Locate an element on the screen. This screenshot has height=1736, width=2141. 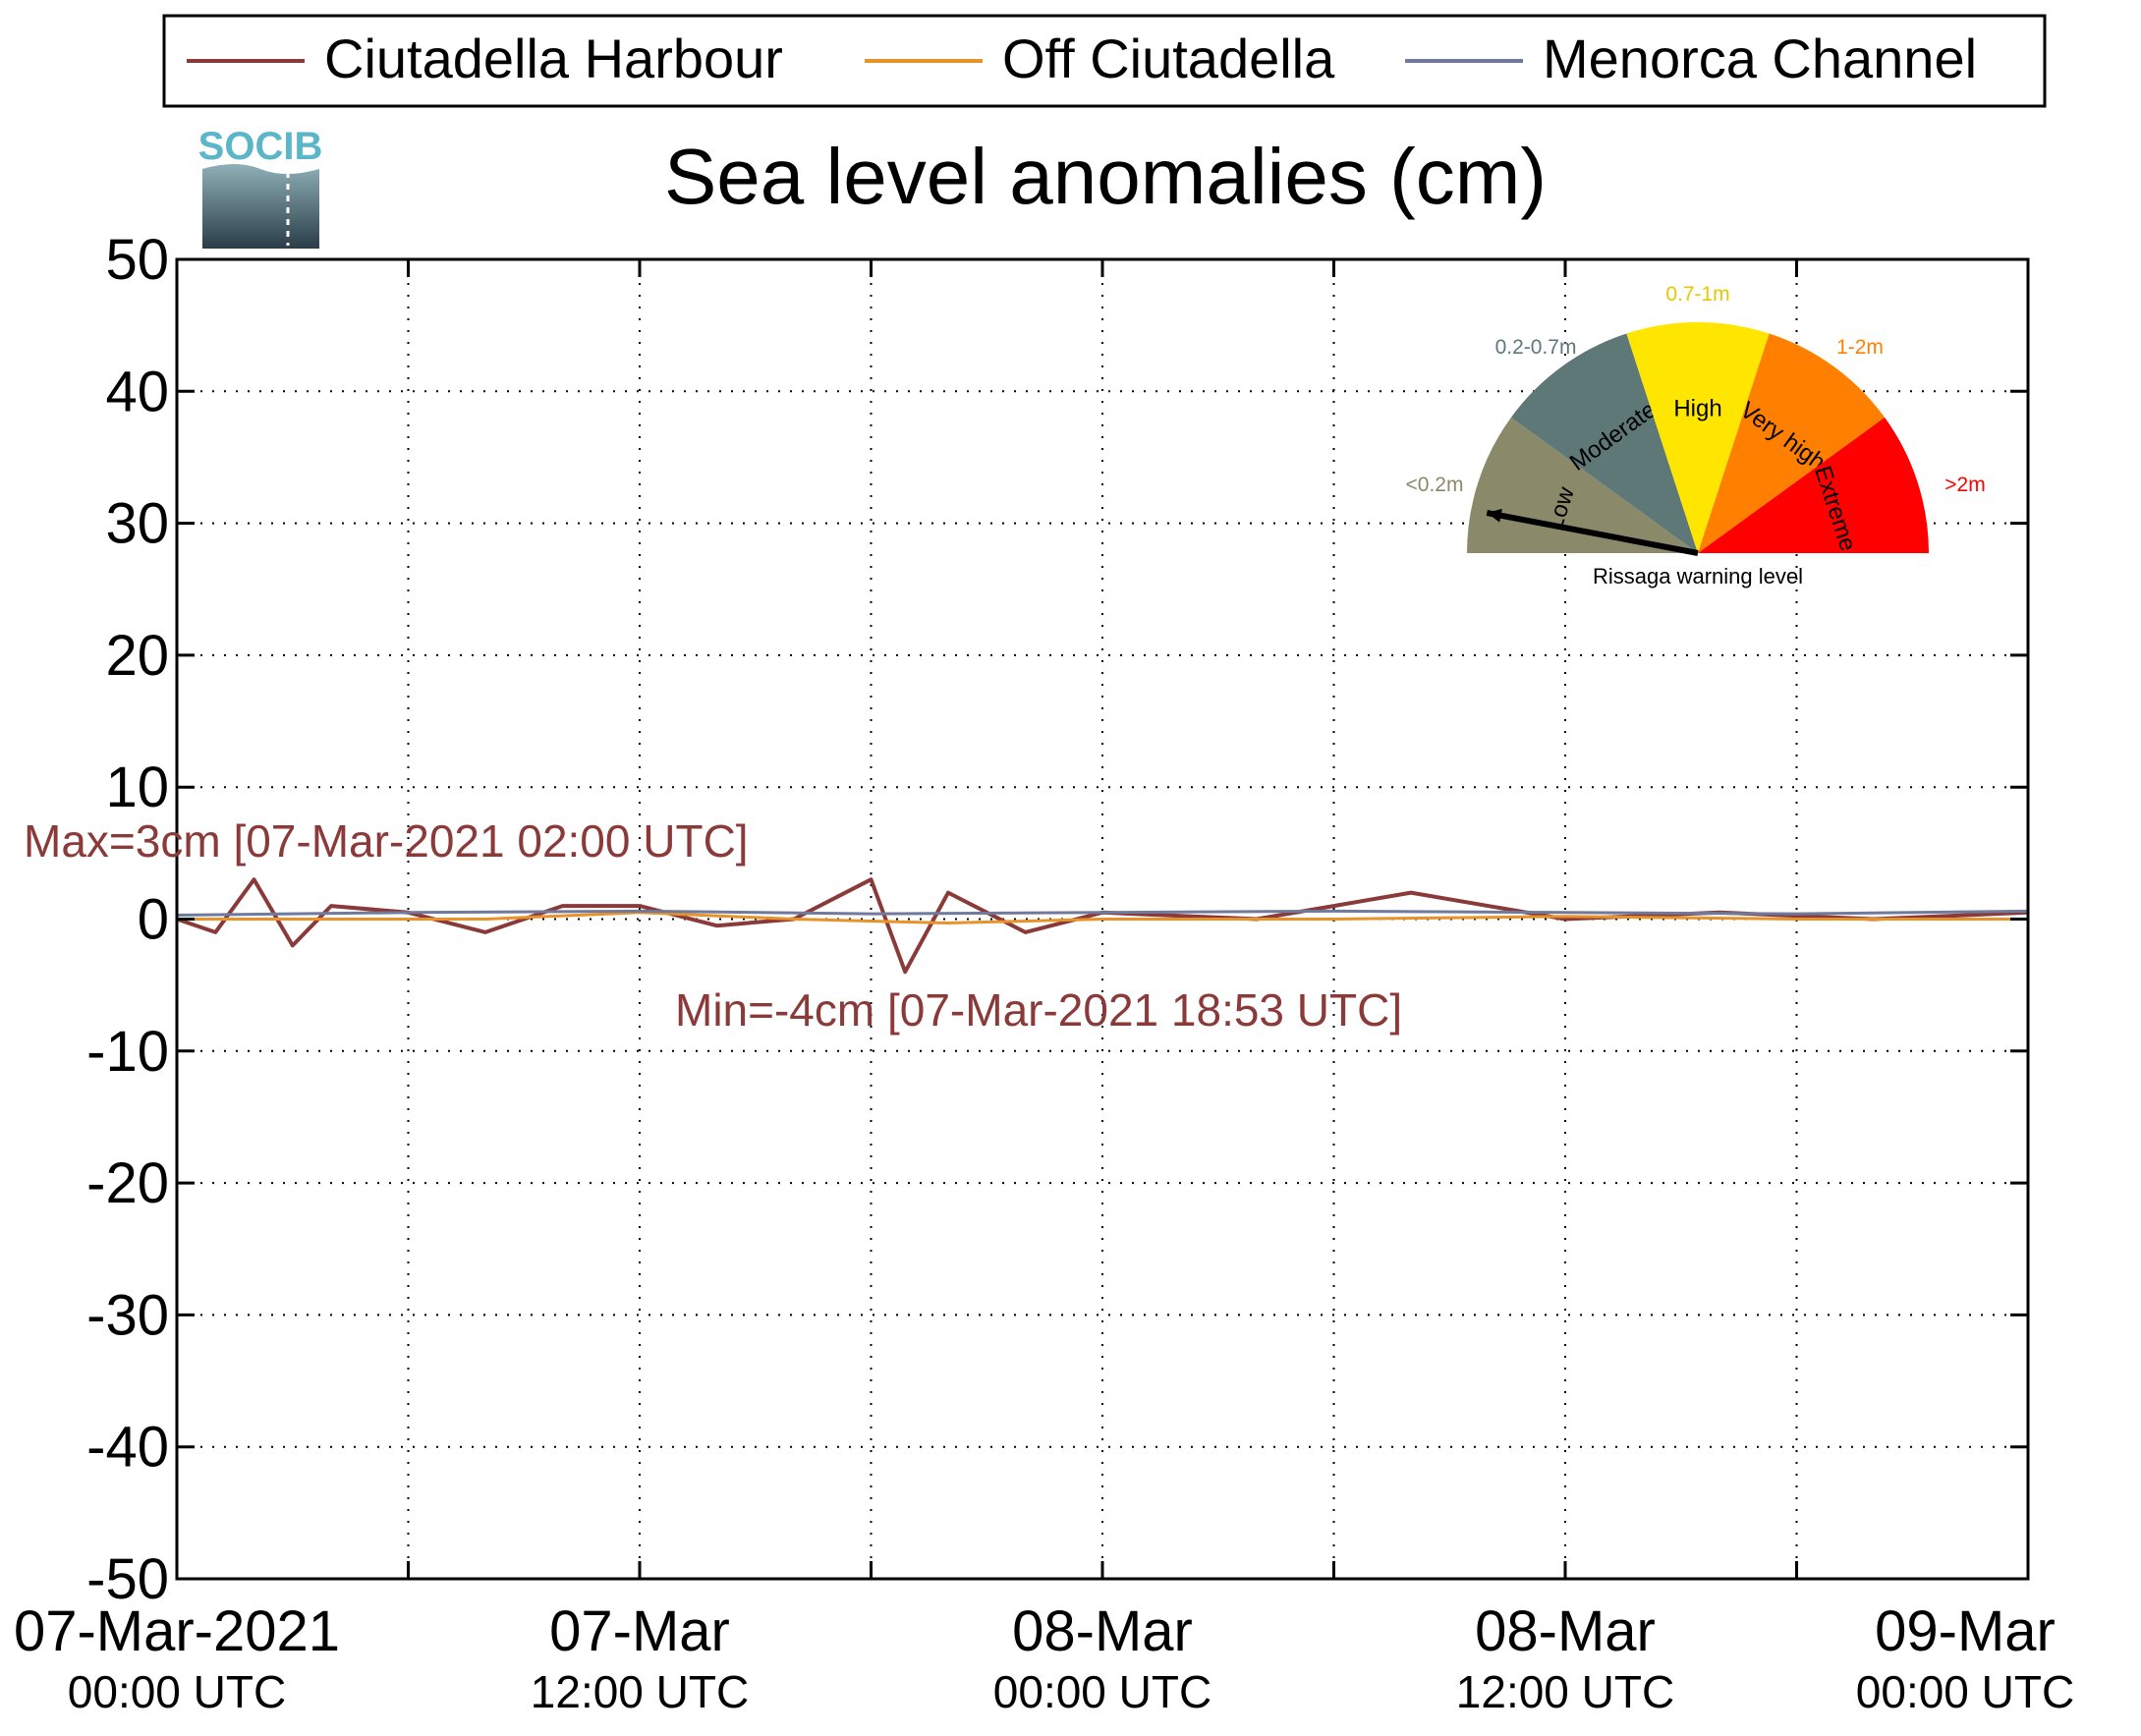
y-tick-label: 10 is located at coordinates (137, 787).